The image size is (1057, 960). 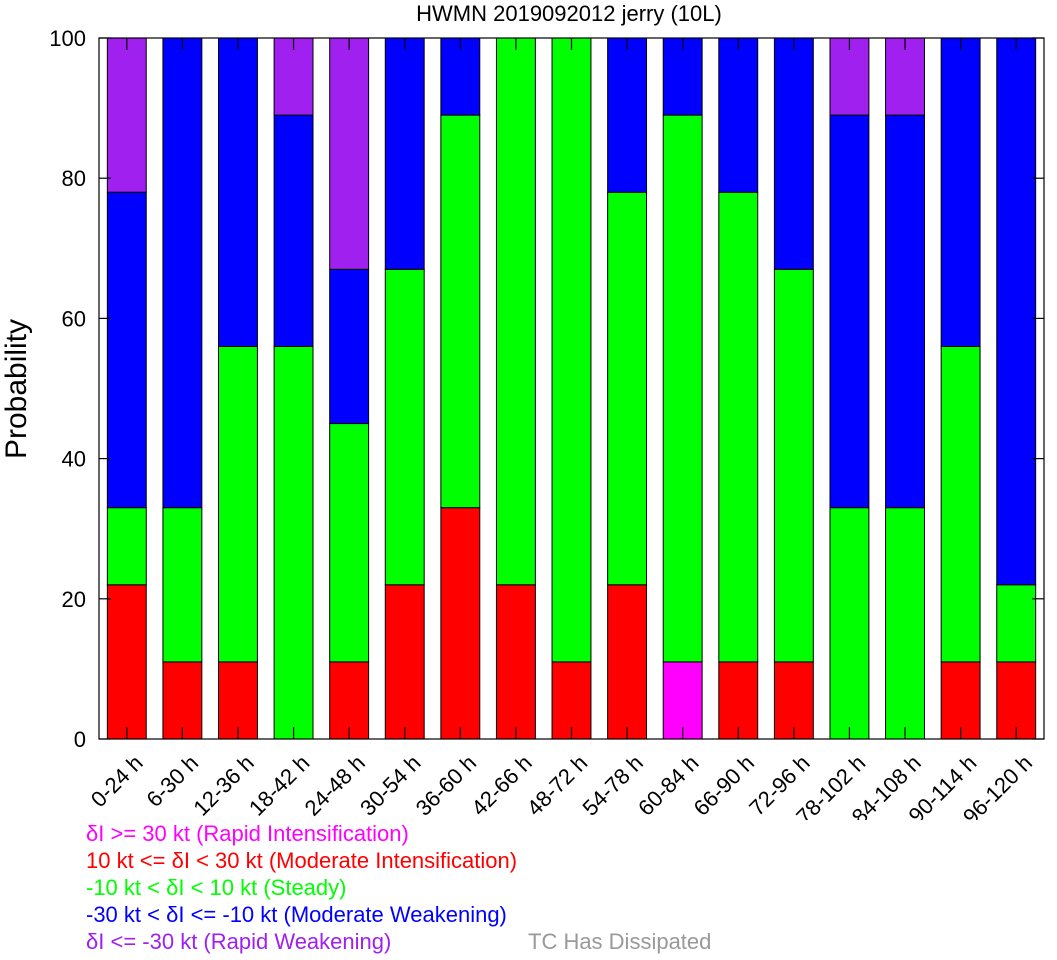 I want to click on y-tick-label-60: 60, so click(x=74, y=318).